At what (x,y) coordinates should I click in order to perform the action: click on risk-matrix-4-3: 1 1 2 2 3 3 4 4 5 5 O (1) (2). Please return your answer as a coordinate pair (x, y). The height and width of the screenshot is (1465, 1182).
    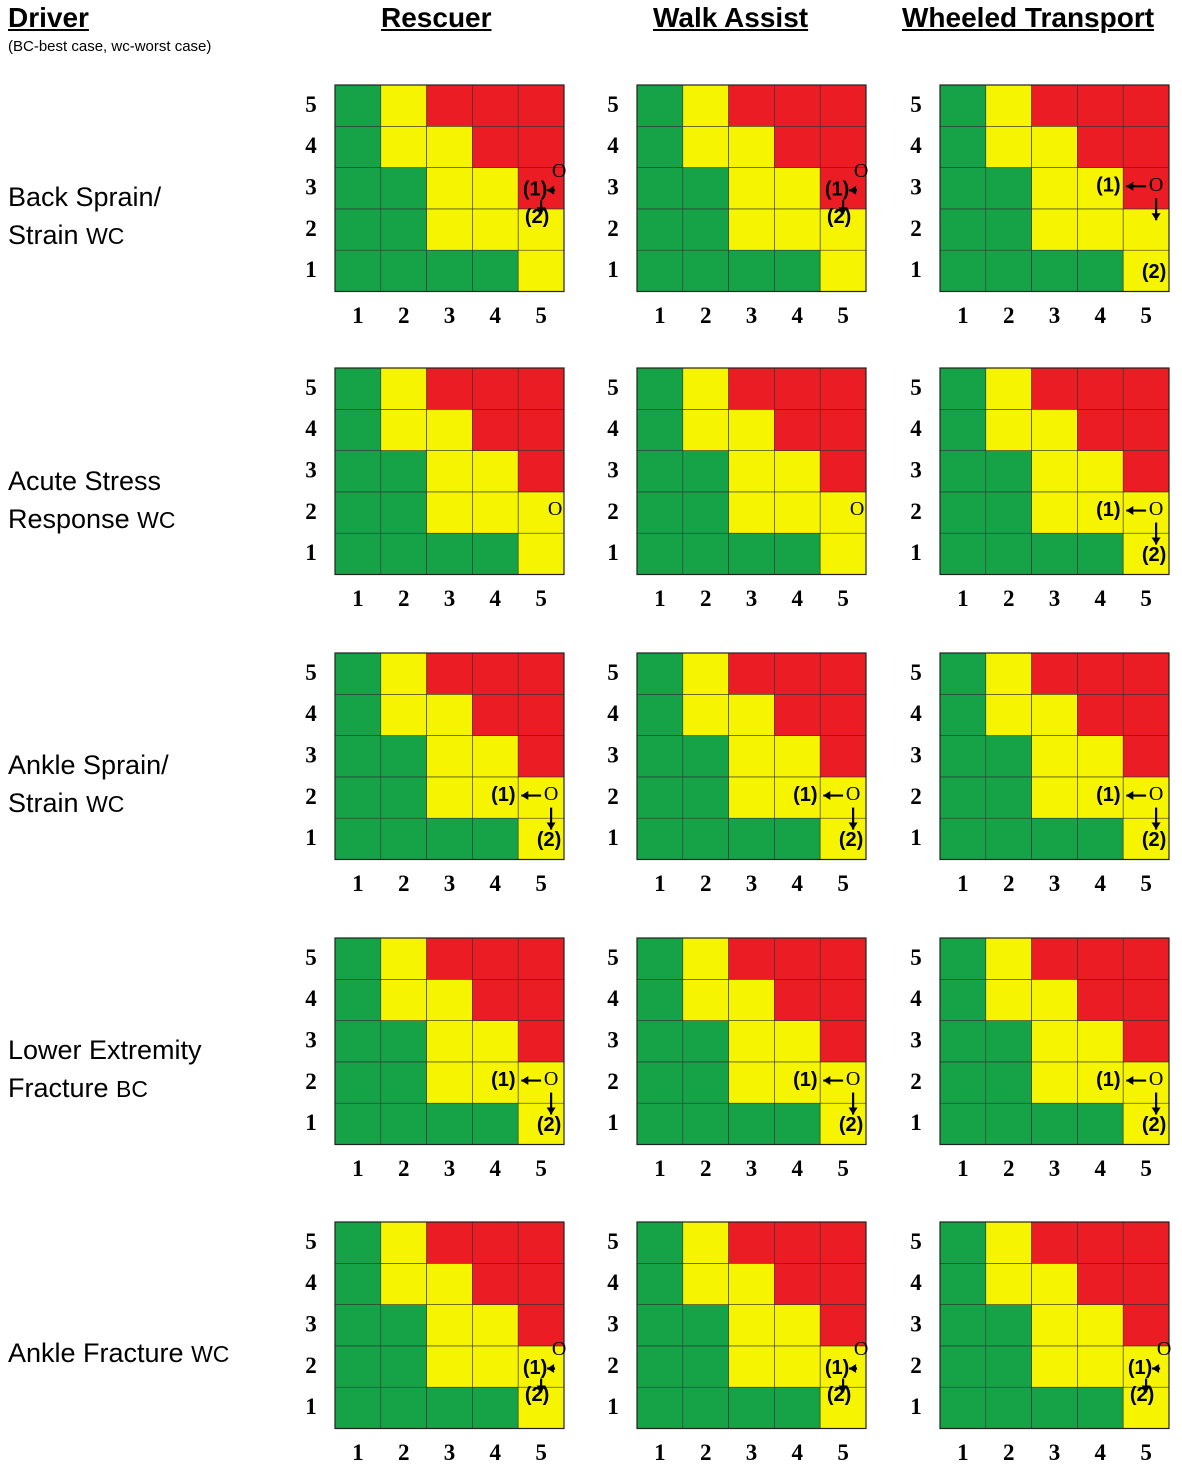
    Looking at the image, I should click on (1040, 1059).